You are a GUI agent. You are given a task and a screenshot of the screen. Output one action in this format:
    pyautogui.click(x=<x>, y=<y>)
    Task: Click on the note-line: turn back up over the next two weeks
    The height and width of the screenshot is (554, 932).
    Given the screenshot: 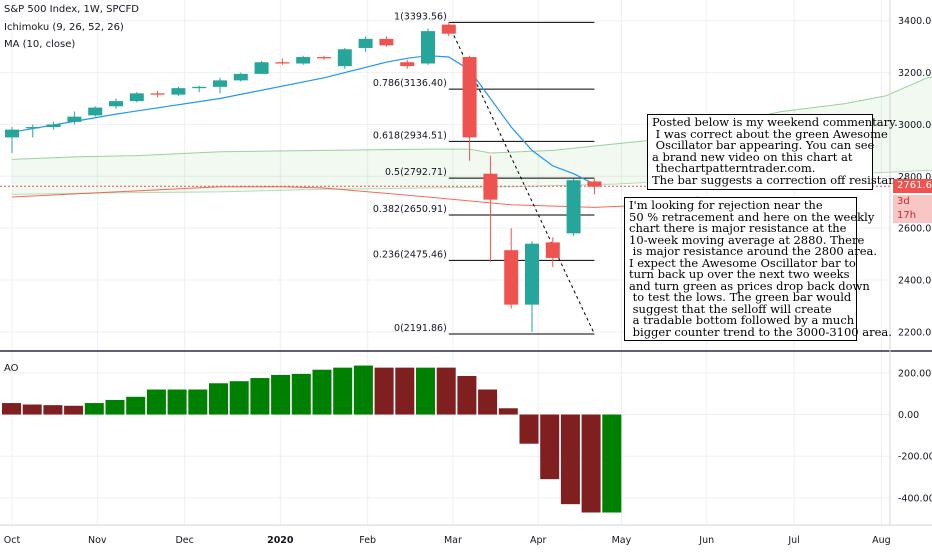 What is the action you would take?
    pyautogui.click(x=739, y=274)
    